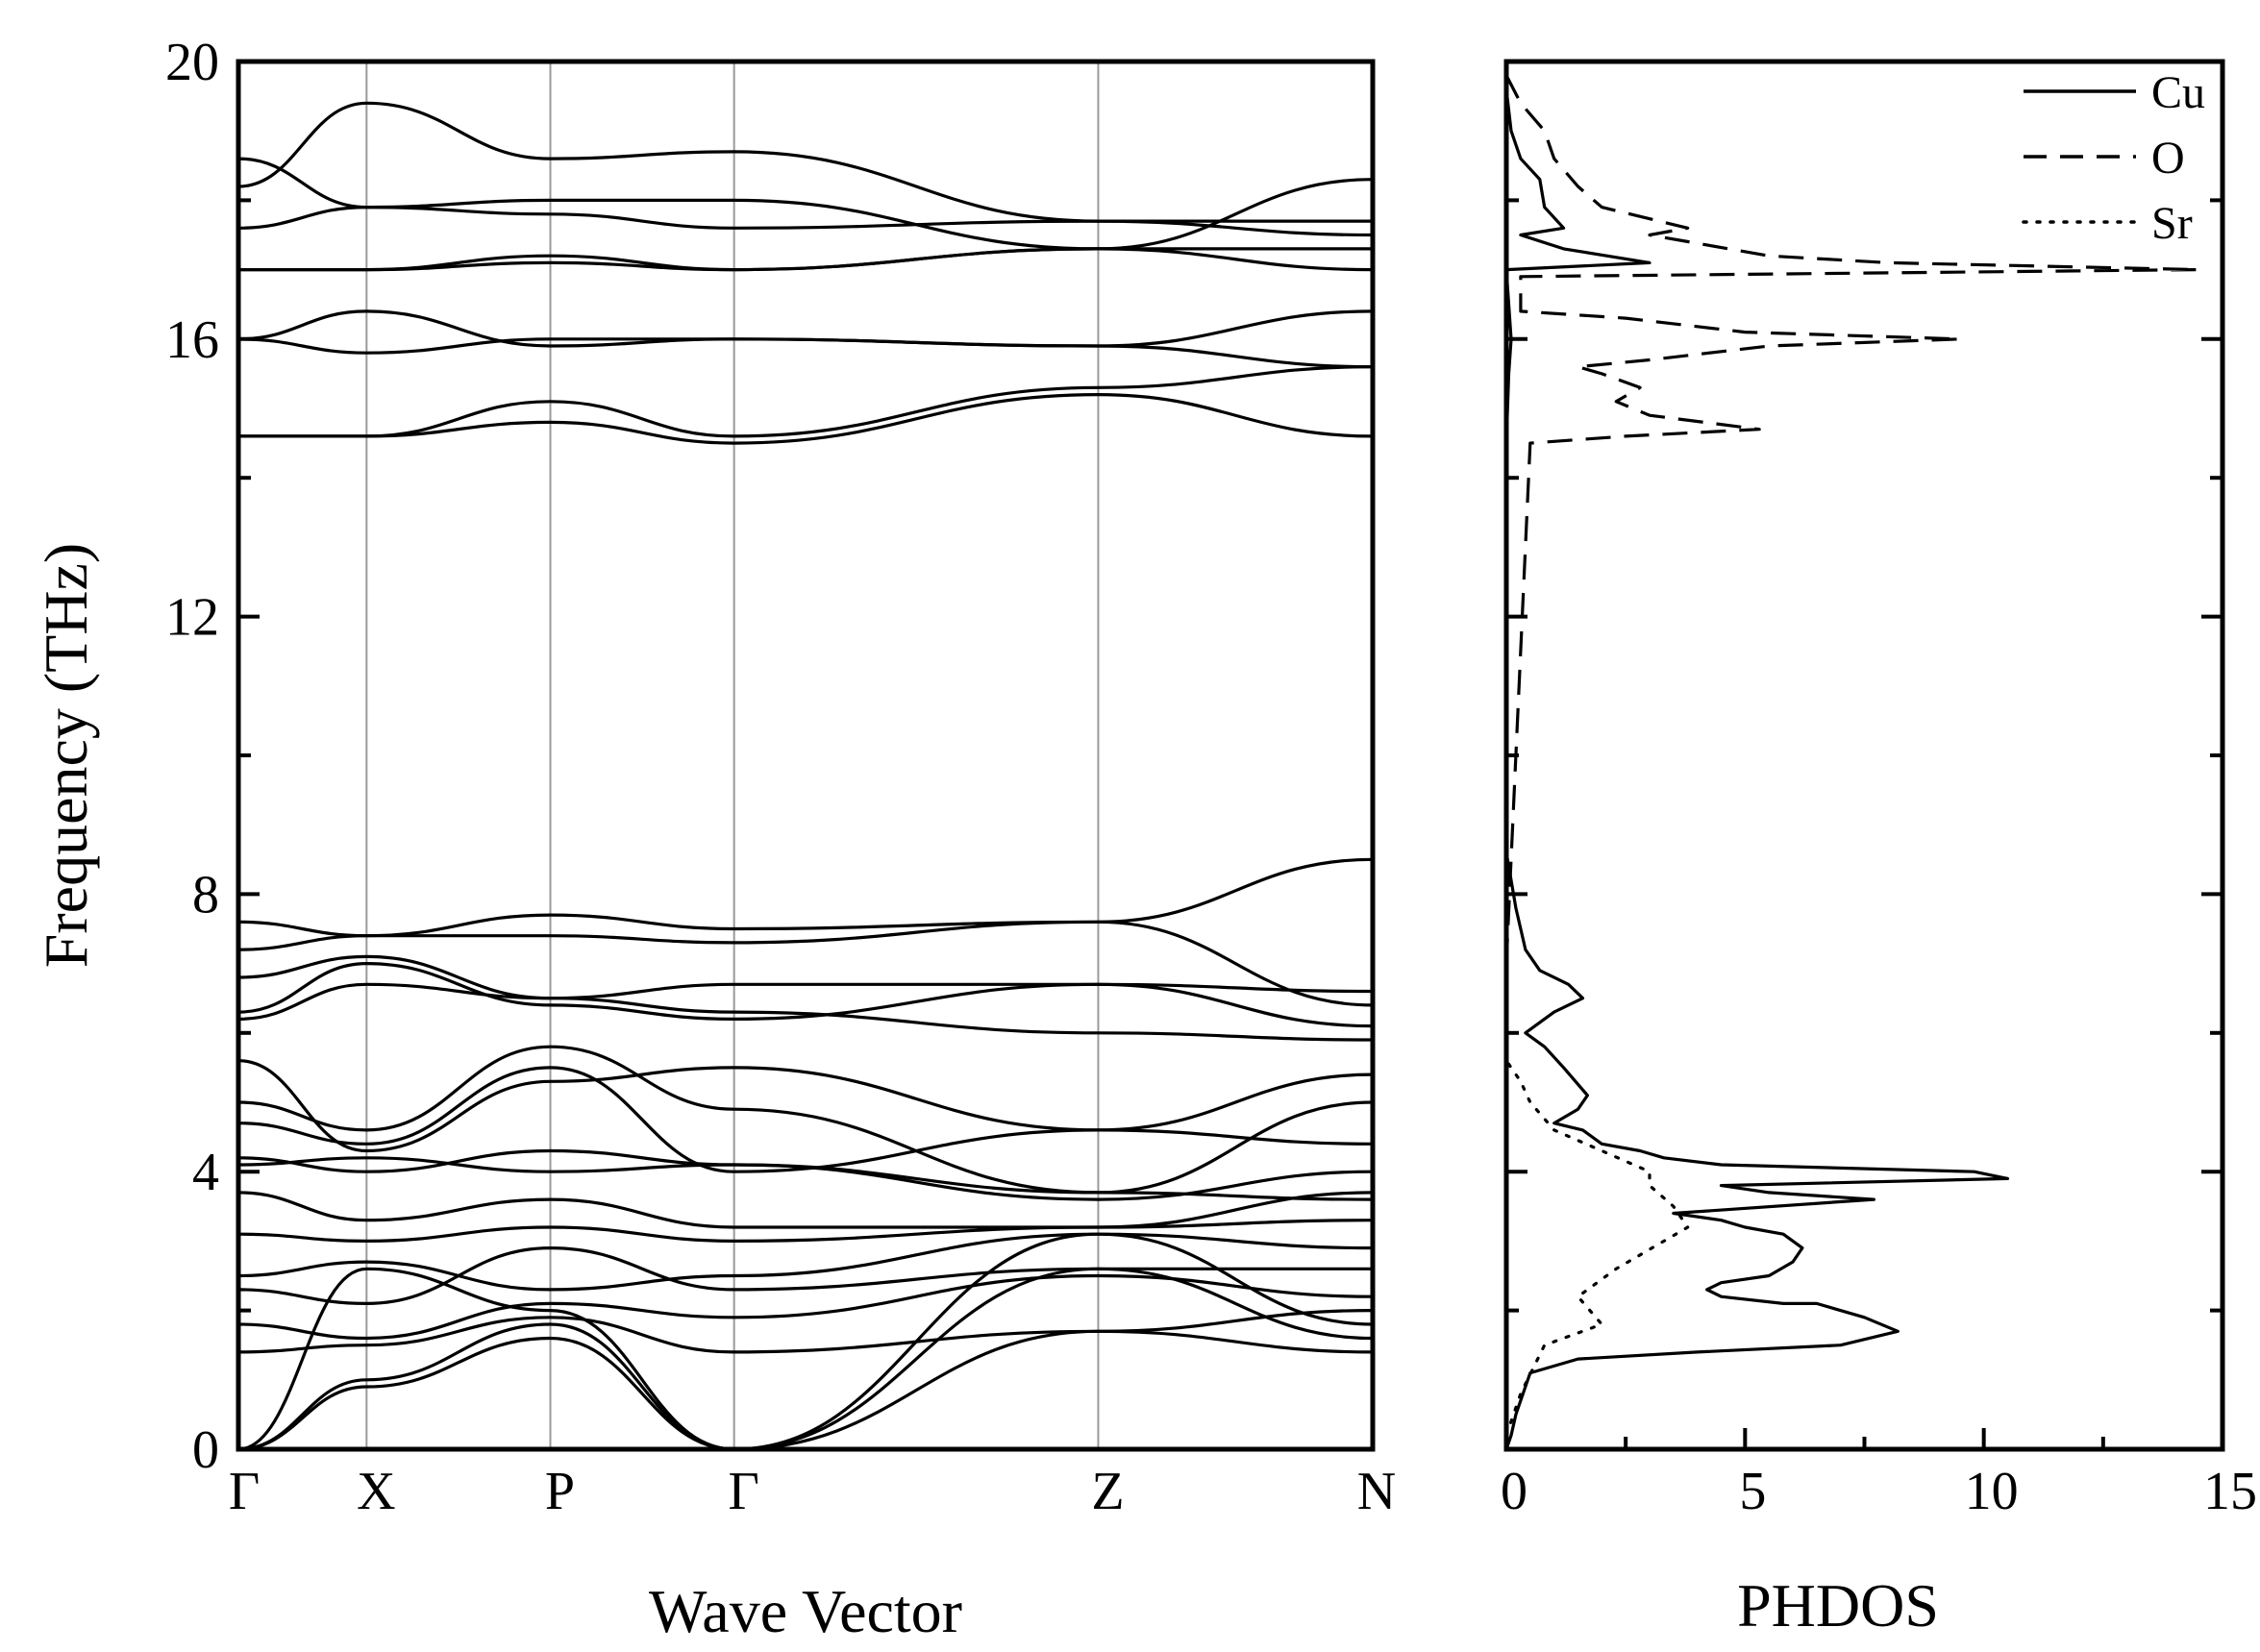 Image resolution: width=2260 pixels, height=1652 pixels. I want to click on hs-label-3: Γ, so click(743, 1491).